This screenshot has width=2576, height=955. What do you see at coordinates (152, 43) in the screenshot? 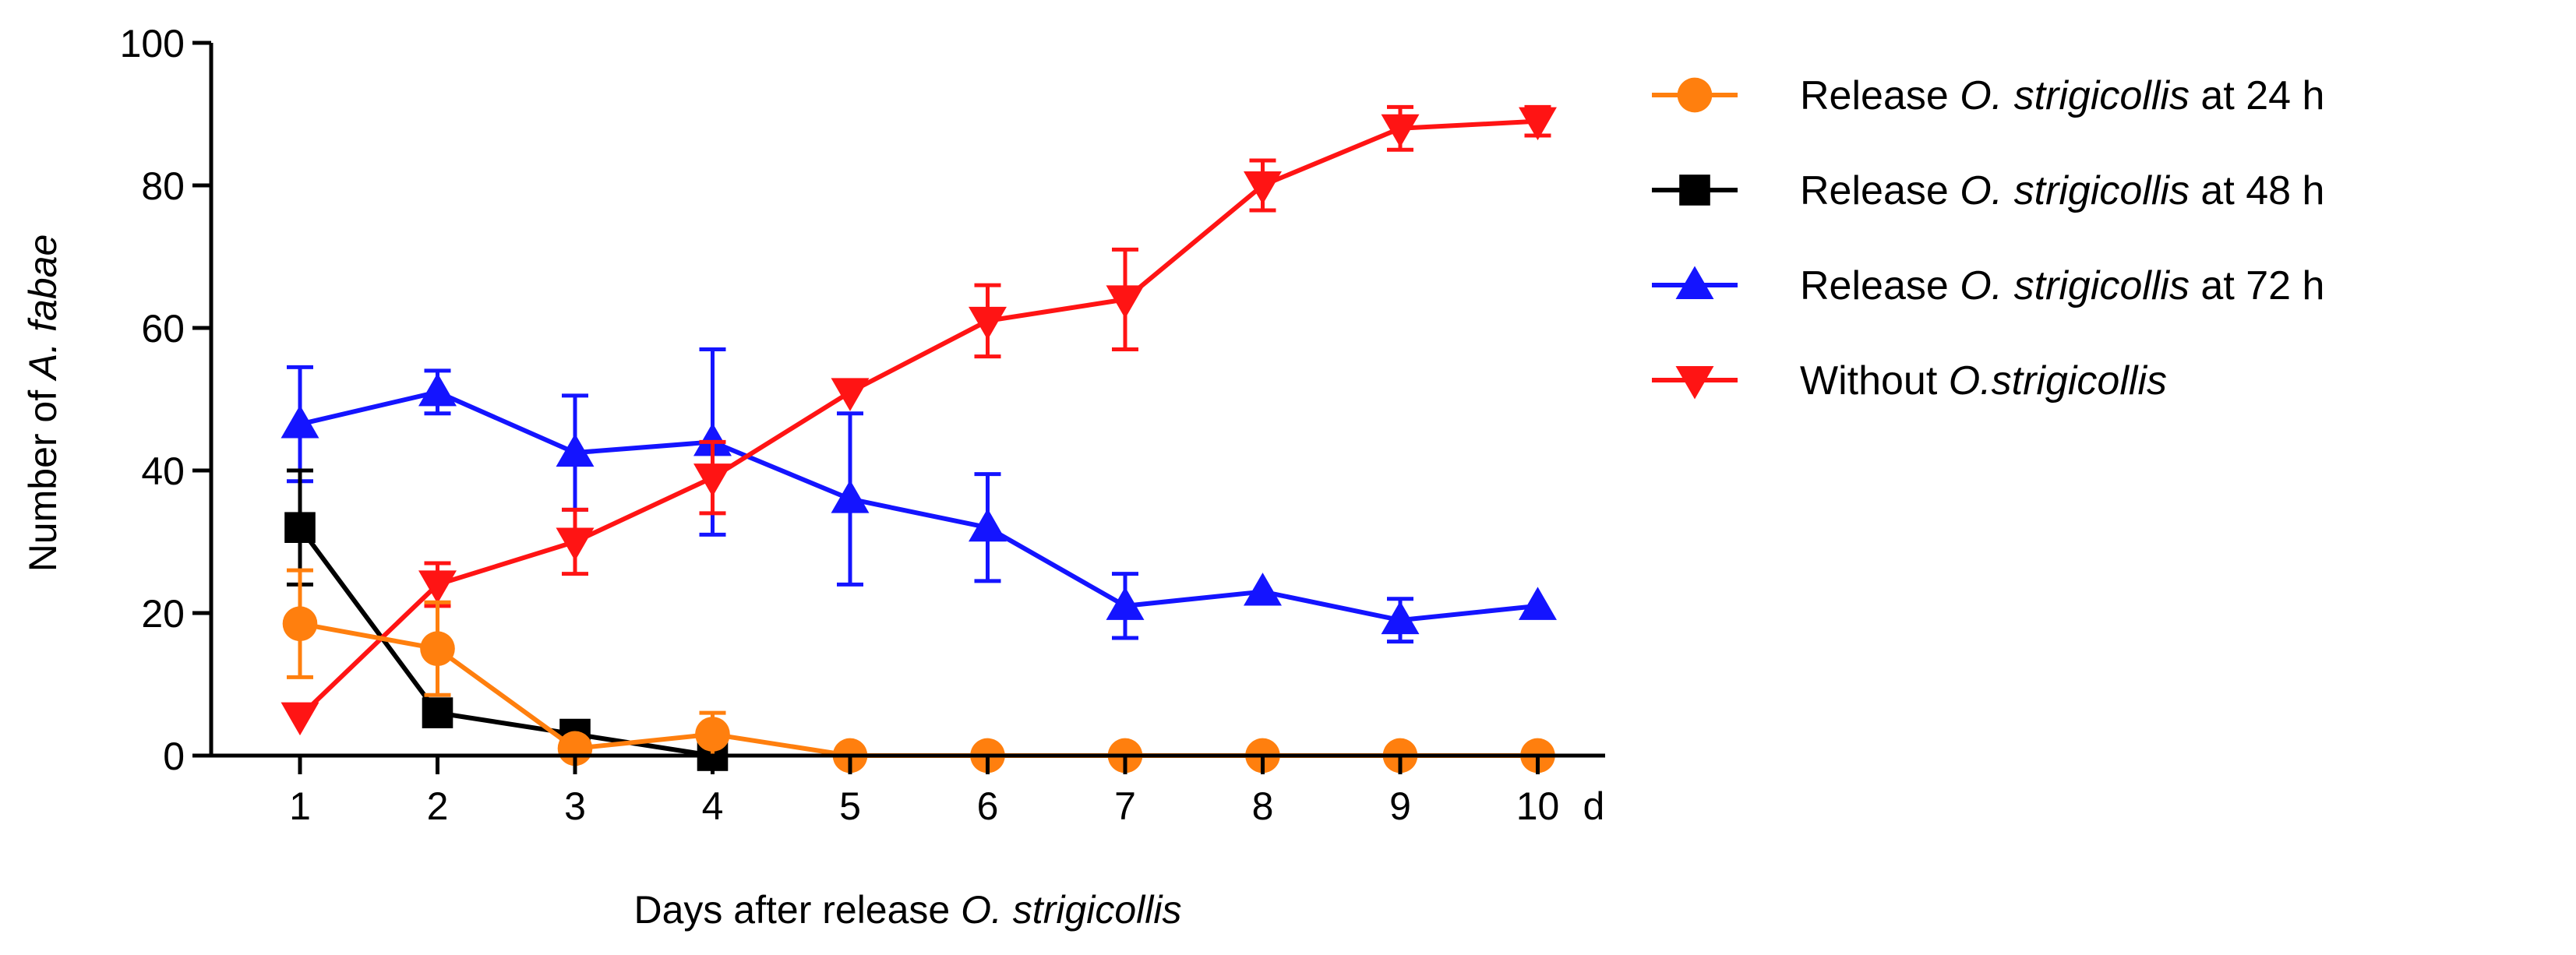
I see `y-tick-label: 100` at bounding box center [152, 43].